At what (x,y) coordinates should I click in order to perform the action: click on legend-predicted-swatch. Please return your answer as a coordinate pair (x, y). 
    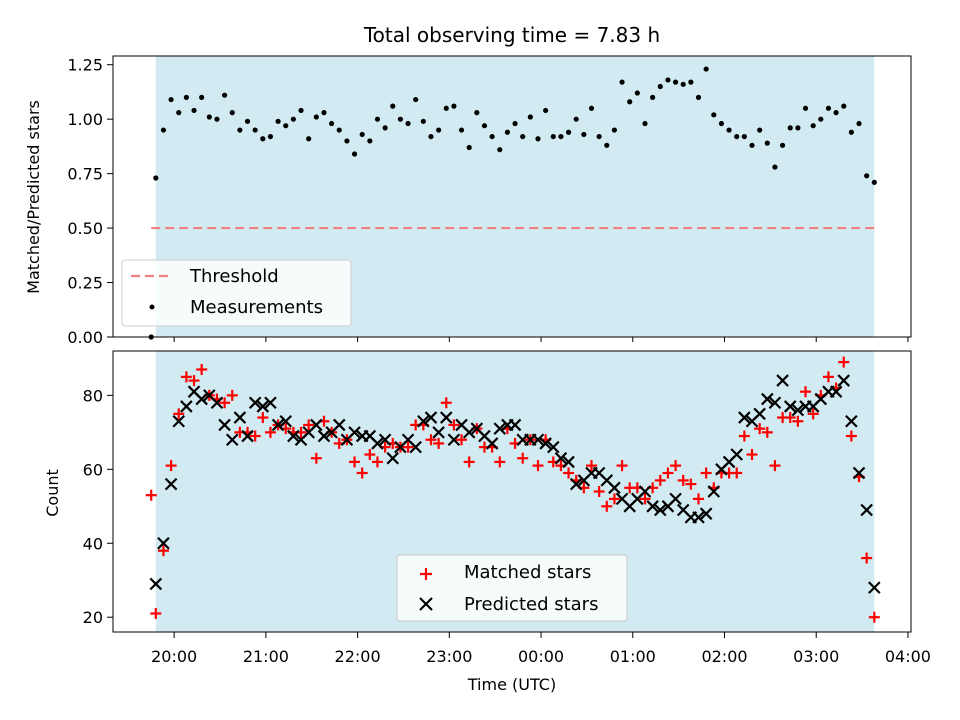
    Looking at the image, I should click on (426, 604).